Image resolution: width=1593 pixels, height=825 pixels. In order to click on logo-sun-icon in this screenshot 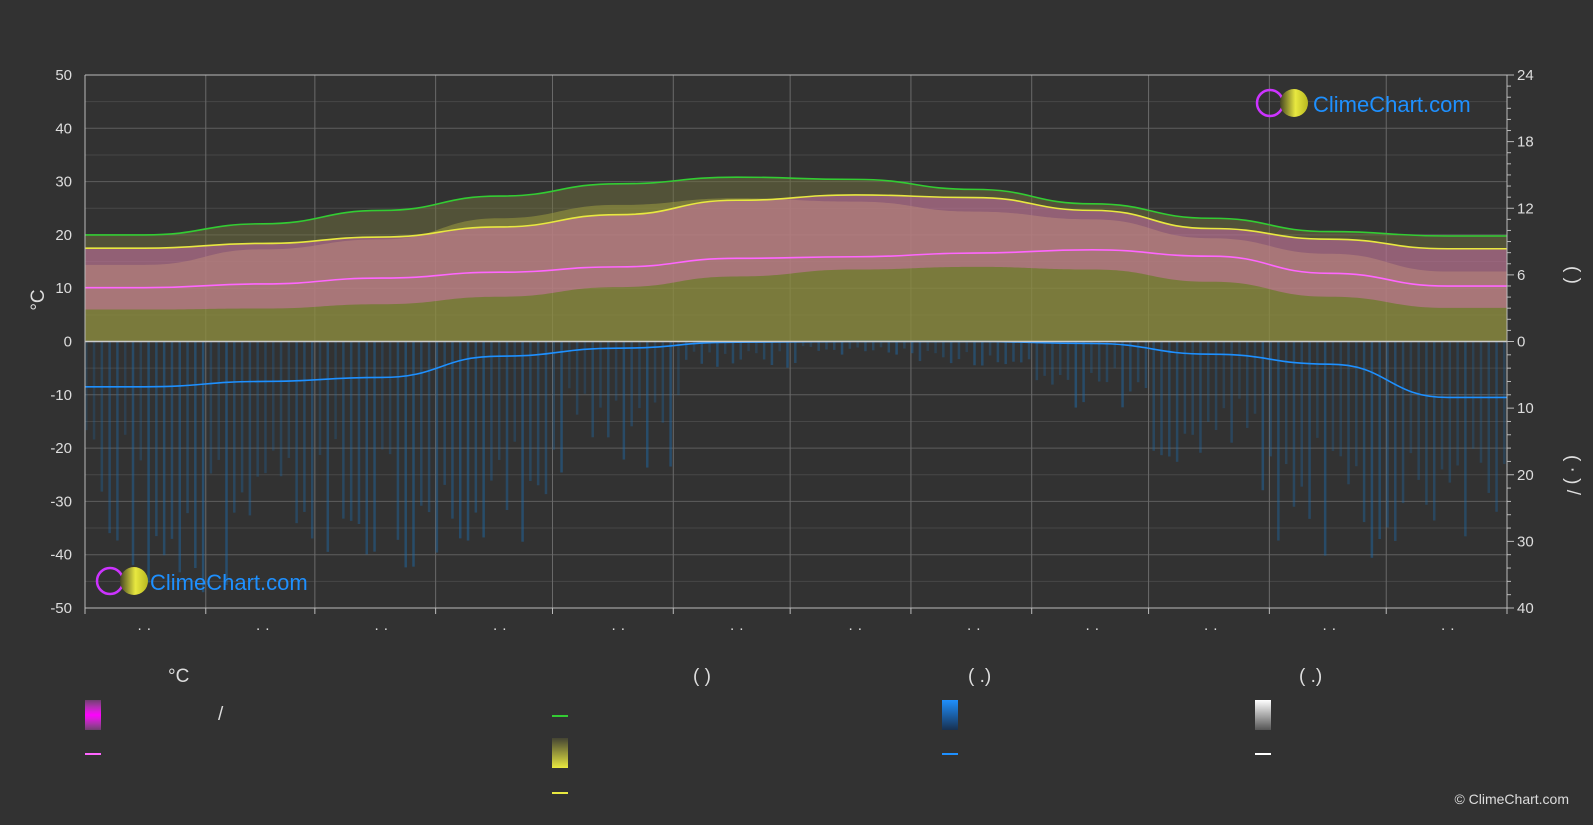, I will do `click(1294, 103)`.